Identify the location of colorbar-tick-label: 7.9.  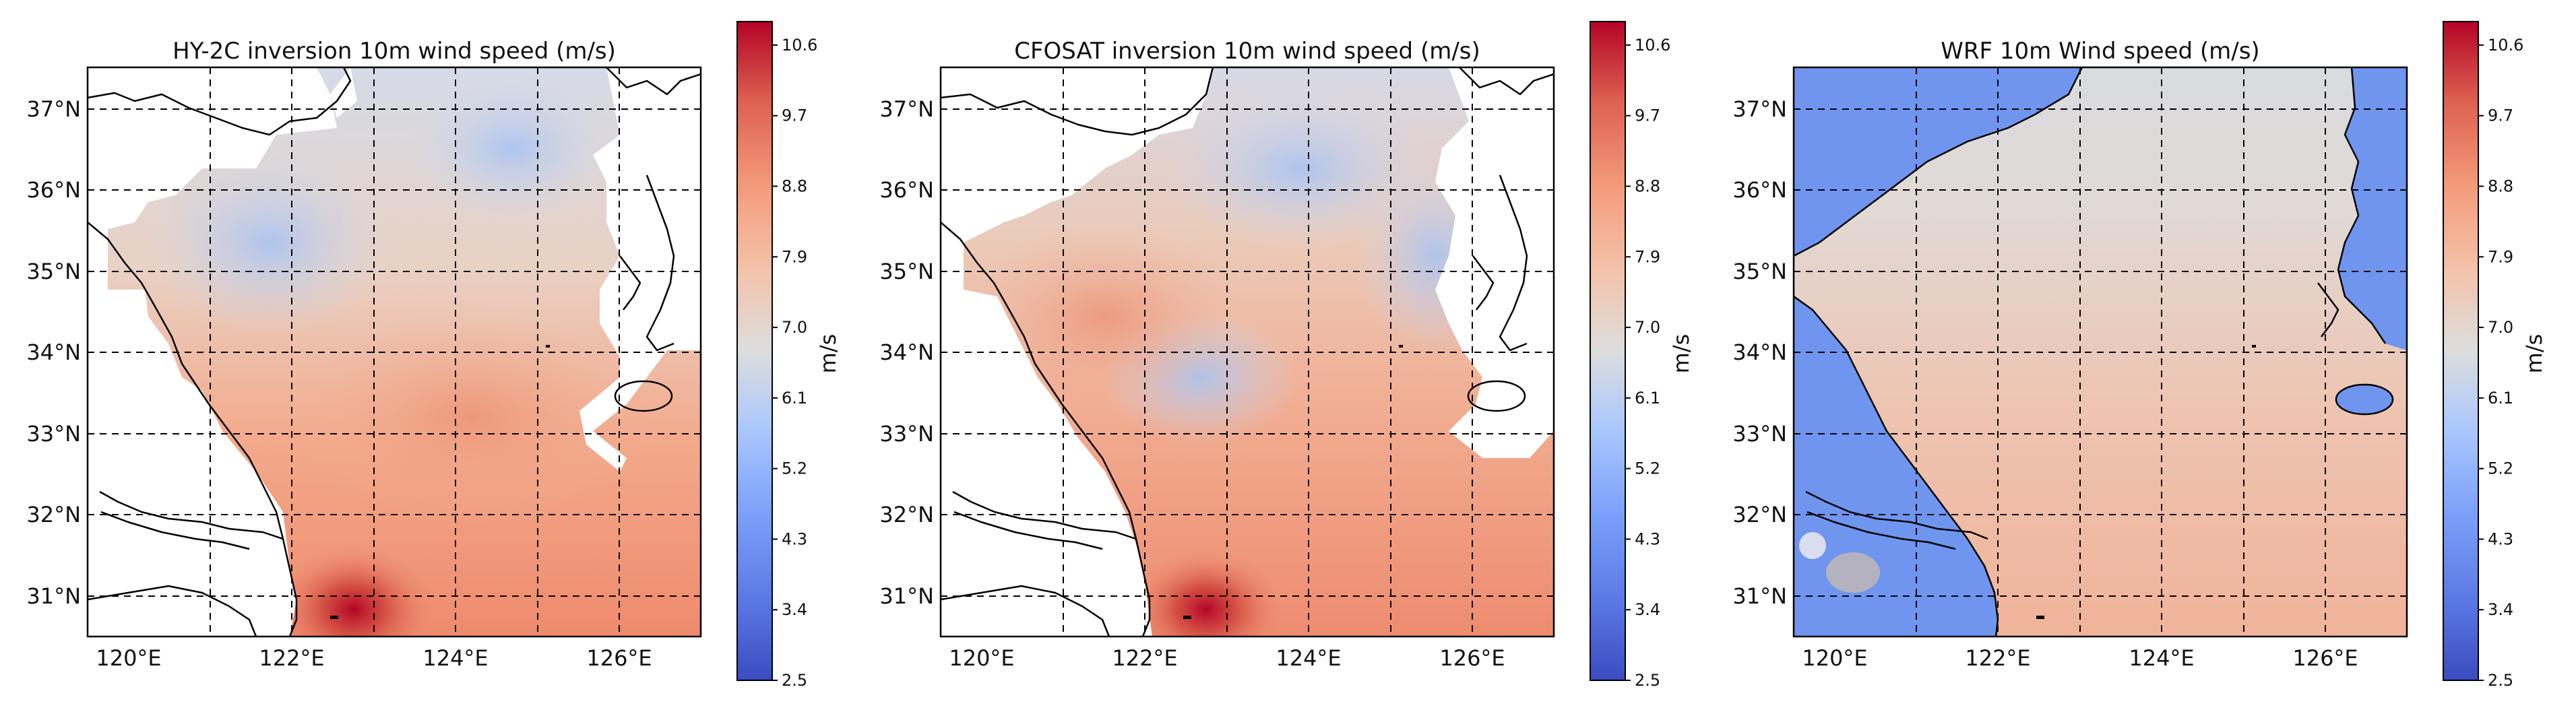
(1647, 256).